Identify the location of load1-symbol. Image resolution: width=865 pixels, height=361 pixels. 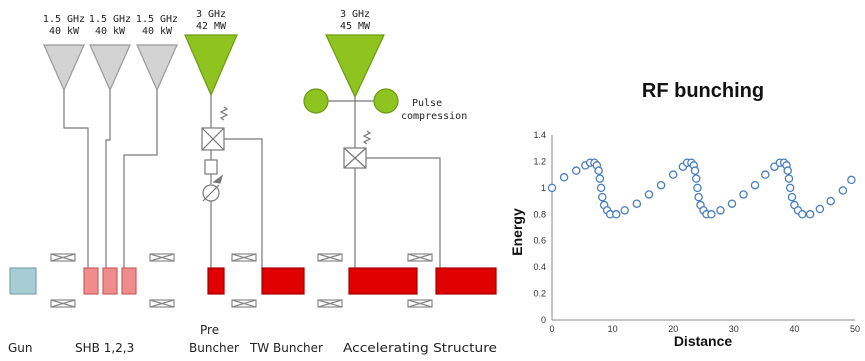
(224, 113).